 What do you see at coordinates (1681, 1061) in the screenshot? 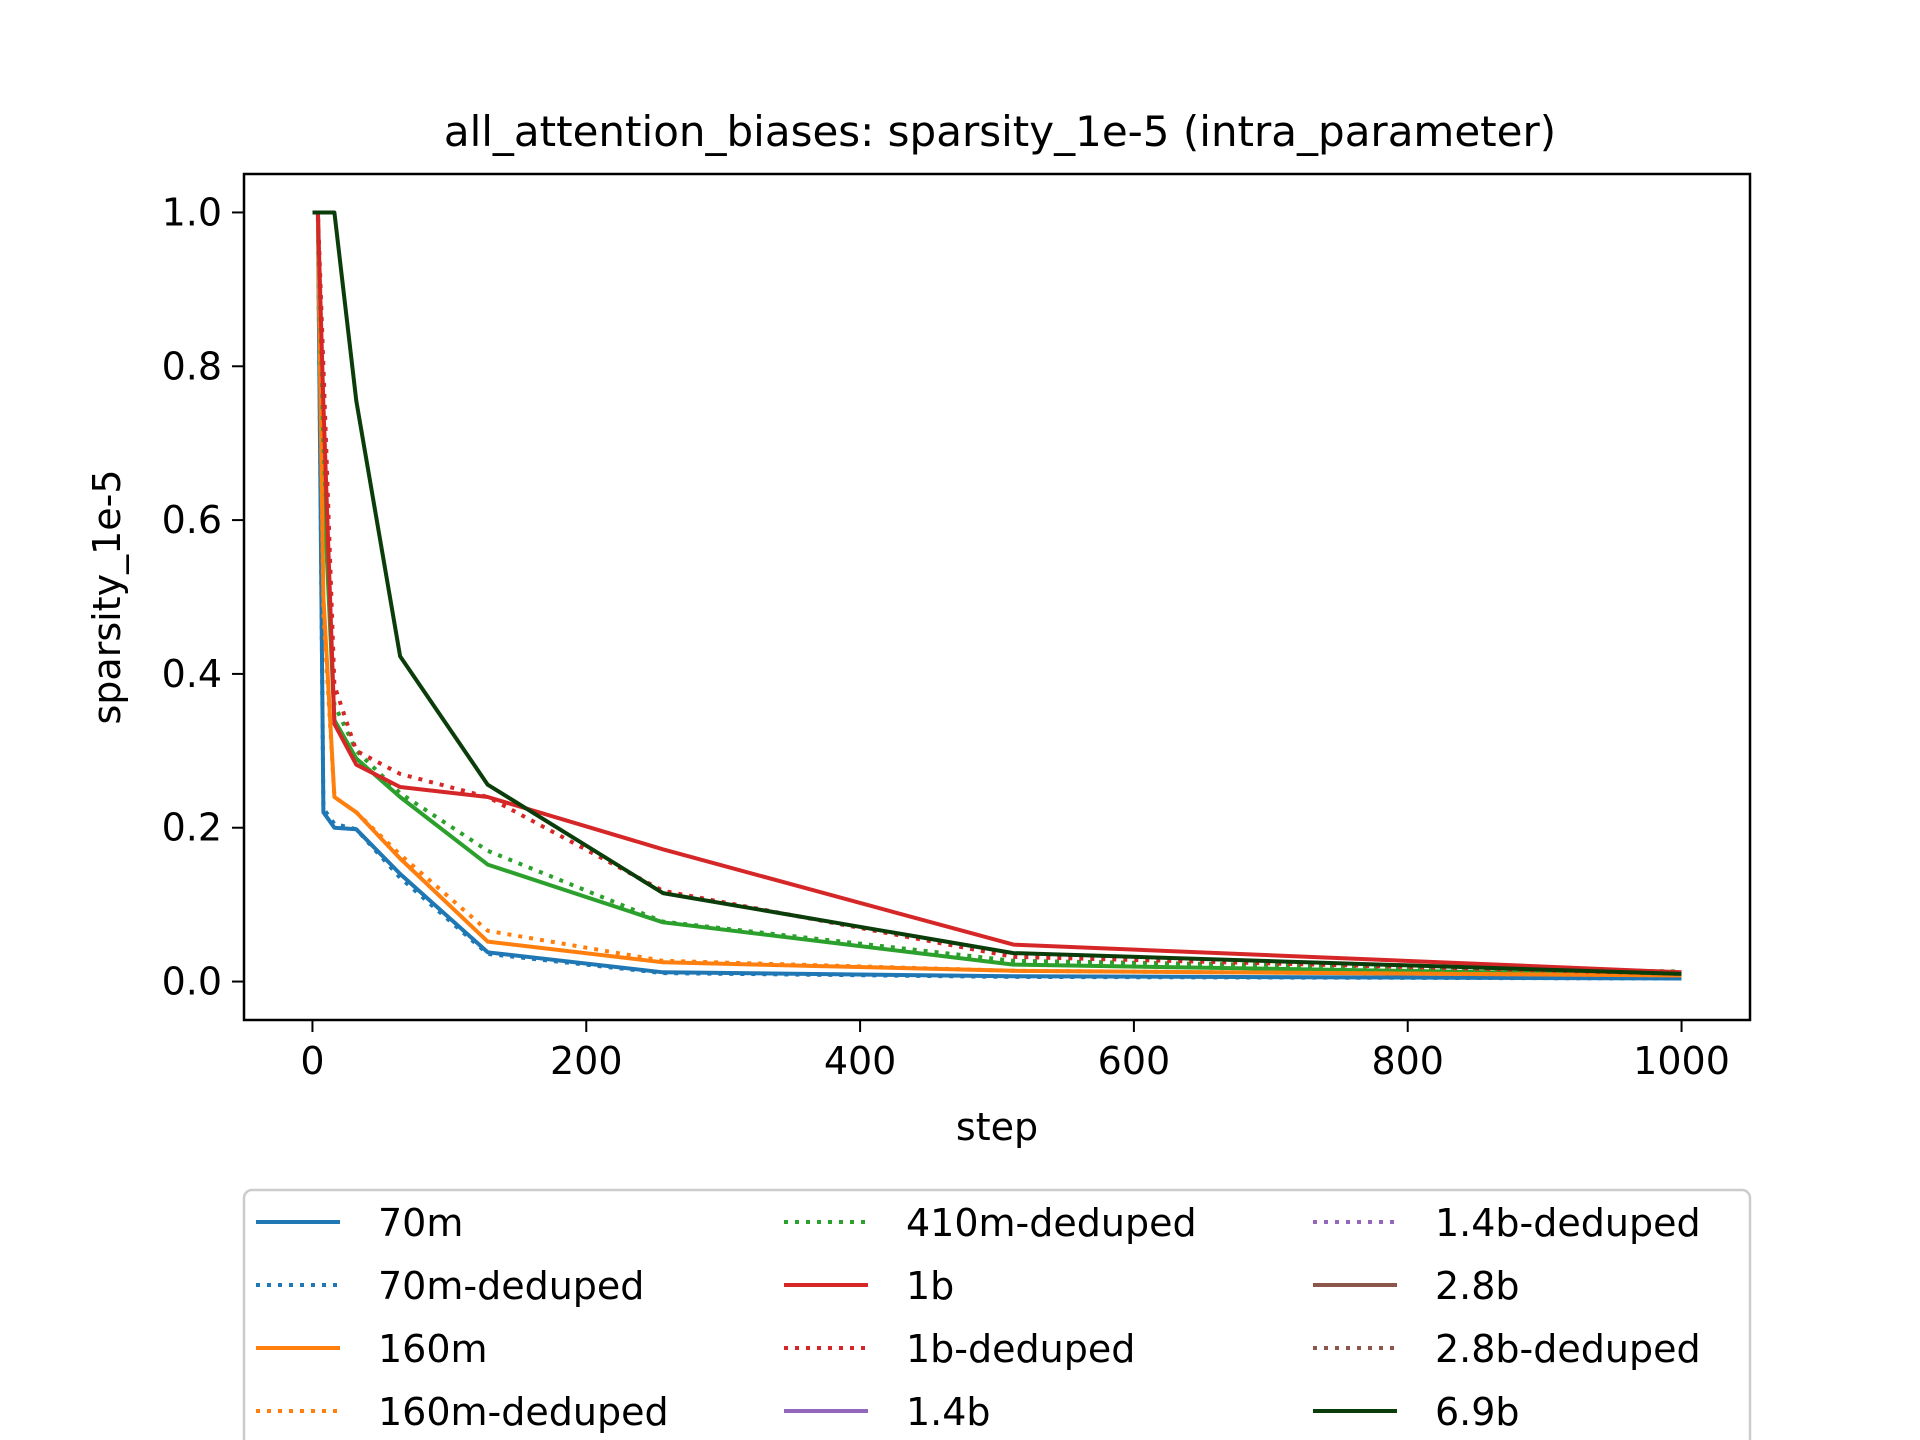
I see `x-tick-label: 1000` at bounding box center [1681, 1061].